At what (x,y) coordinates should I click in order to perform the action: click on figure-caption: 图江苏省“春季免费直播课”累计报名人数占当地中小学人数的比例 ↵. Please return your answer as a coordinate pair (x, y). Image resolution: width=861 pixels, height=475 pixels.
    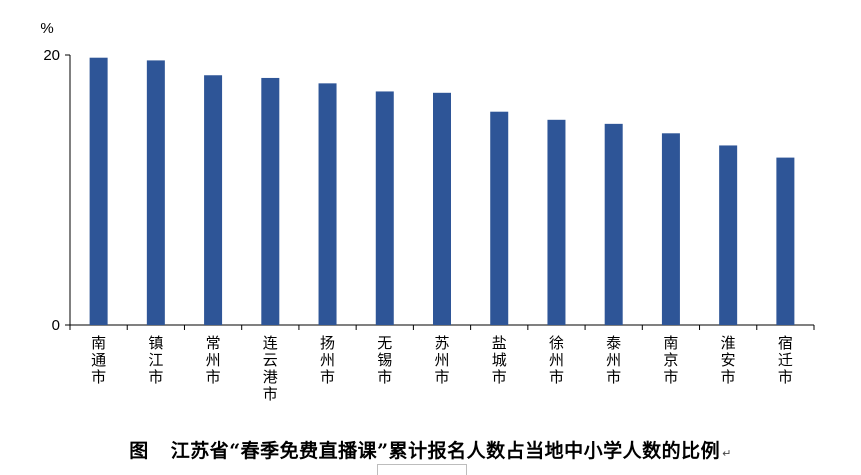
    Looking at the image, I should click on (430, 449).